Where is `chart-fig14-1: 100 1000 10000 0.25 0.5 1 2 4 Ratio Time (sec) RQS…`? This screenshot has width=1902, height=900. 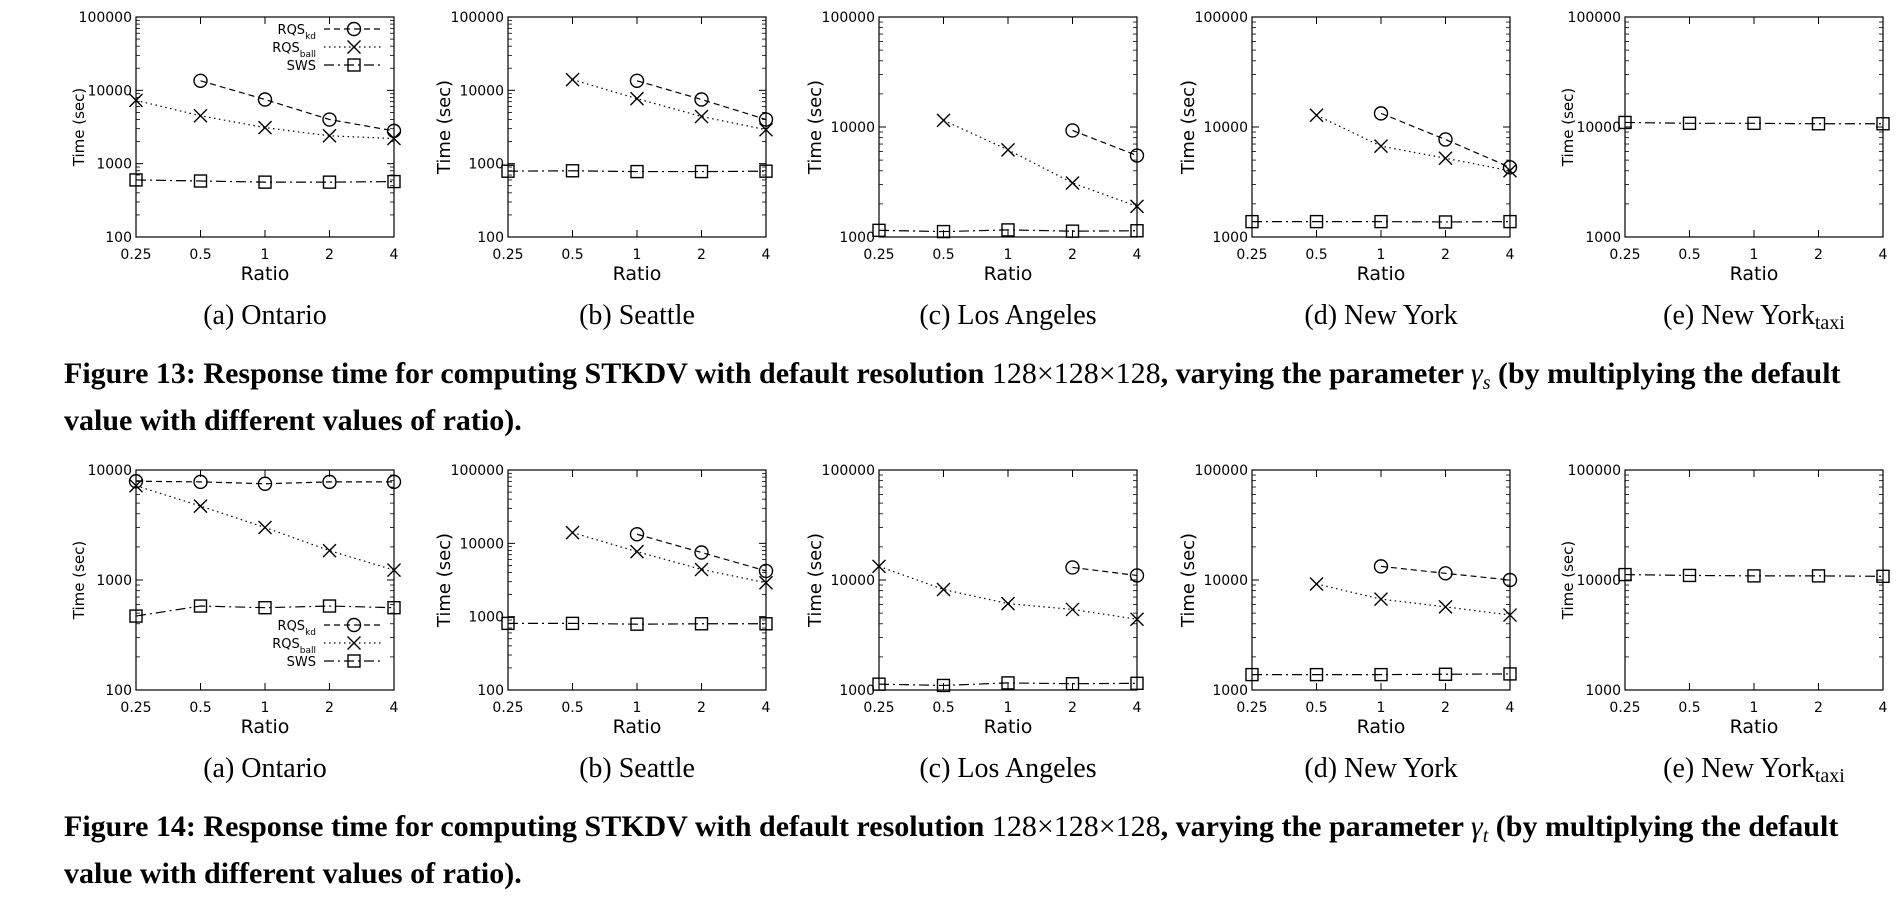 chart-fig14-1: 100 1000 10000 0.25 0.5 1 2 4 Ratio Time (sec) RQS… is located at coordinates (236, 623).